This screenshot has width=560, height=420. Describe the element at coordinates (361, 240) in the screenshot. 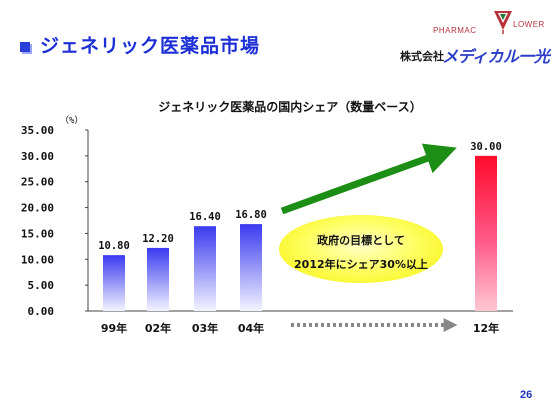

I see `goal-callout-line1: 政府の目標として` at that location.